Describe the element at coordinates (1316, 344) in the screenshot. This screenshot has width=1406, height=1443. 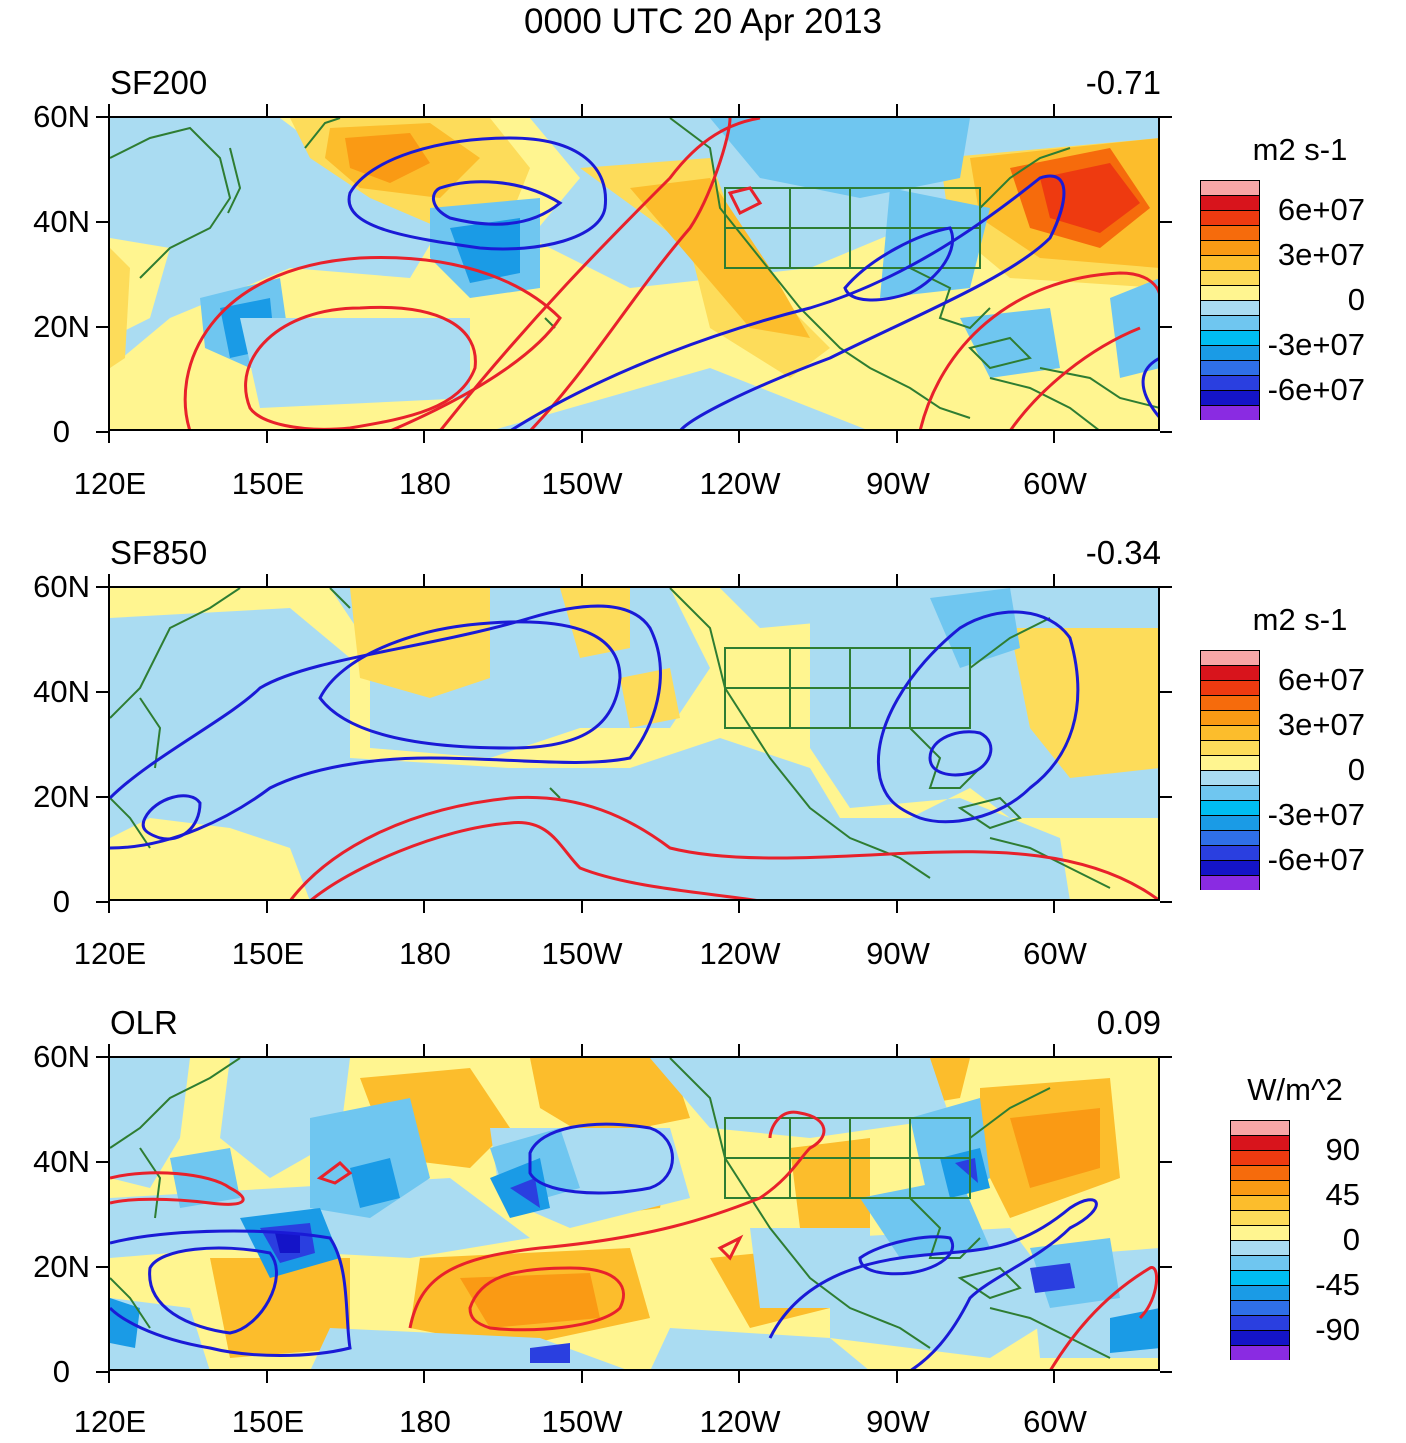
I see `colorbar-label: -3e+07` at that location.